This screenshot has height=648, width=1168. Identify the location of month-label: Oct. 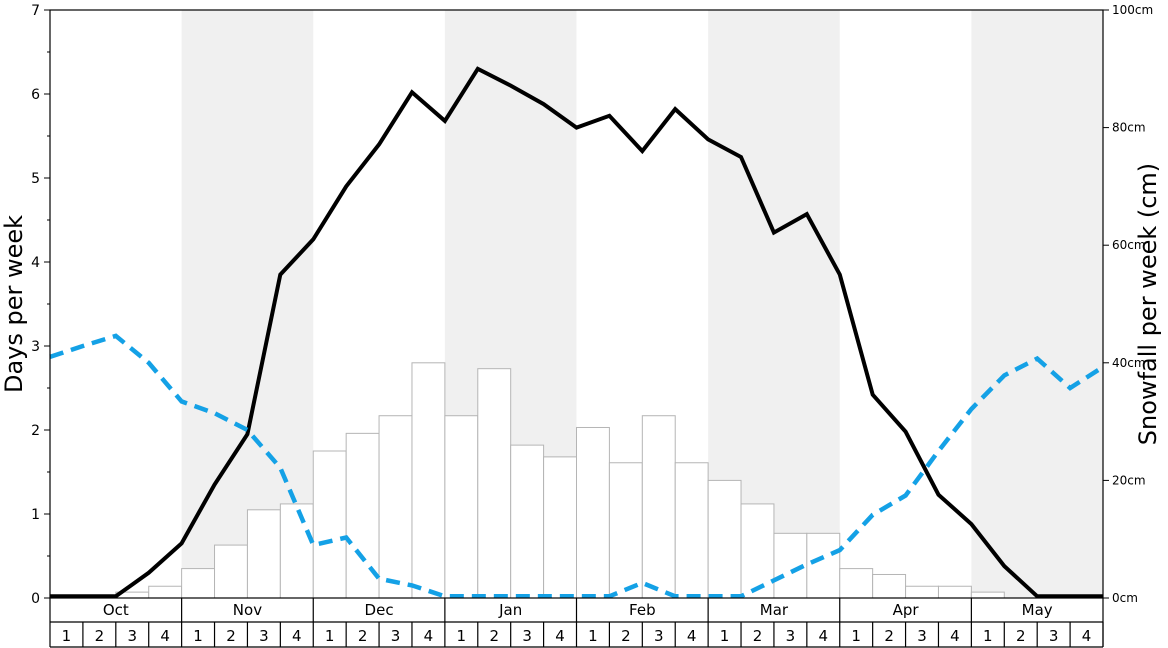
(116, 610).